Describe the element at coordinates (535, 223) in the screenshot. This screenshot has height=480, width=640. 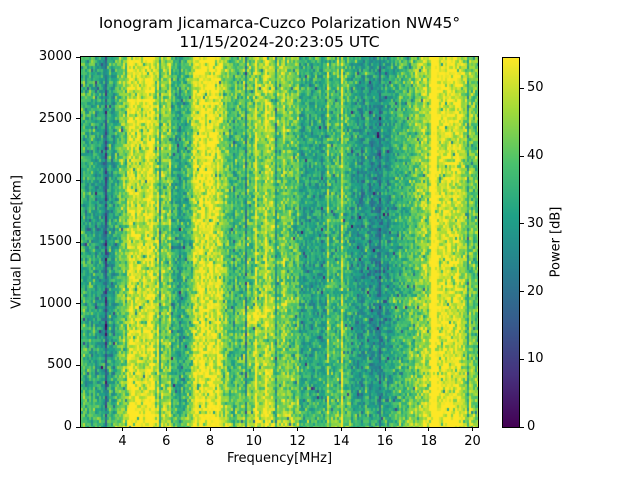
I see `colorbar-tick-label: 30` at that location.